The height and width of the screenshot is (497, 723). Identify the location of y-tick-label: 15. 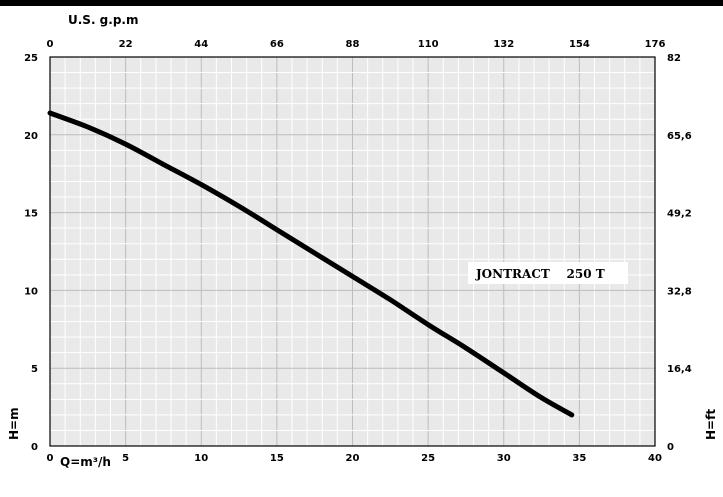
(31, 214).